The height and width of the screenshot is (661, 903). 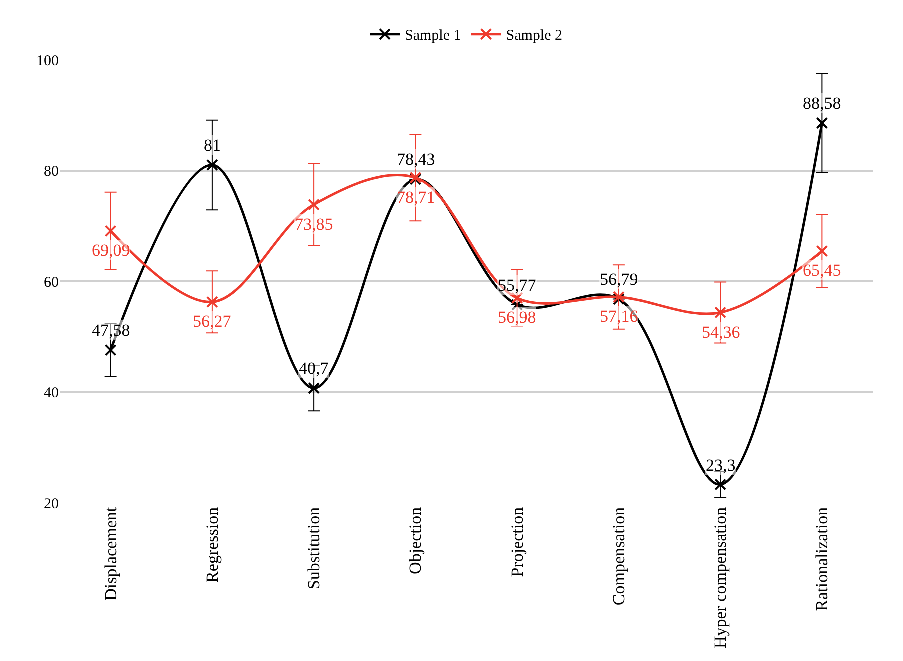 What do you see at coordinates (721, 332) in the screenshot?
I see `data-label: 54,36` at bounding box center [721, 332].